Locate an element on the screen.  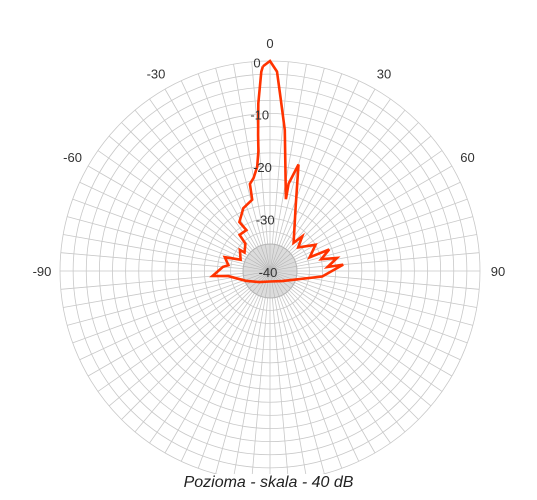
radial-tick-label: -40 is located at coordinates (268, 272).